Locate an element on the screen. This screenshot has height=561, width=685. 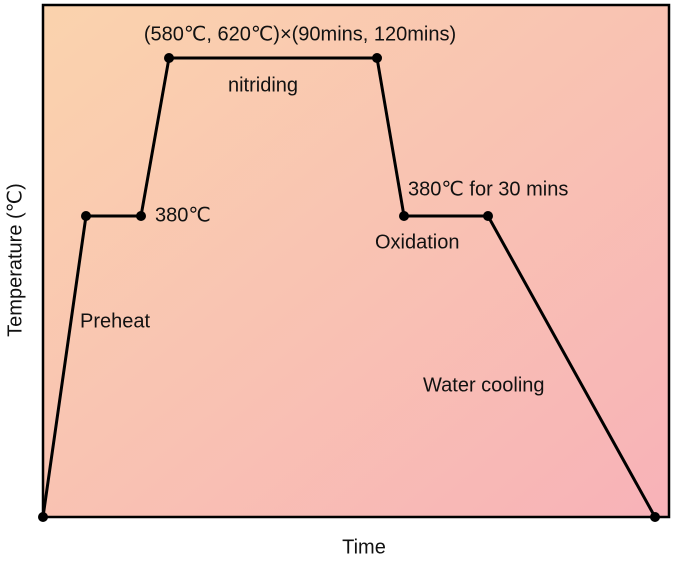
annotation: (580℃, 620℃)×(90mins, 120mins) is located at coordinates (300, 34).